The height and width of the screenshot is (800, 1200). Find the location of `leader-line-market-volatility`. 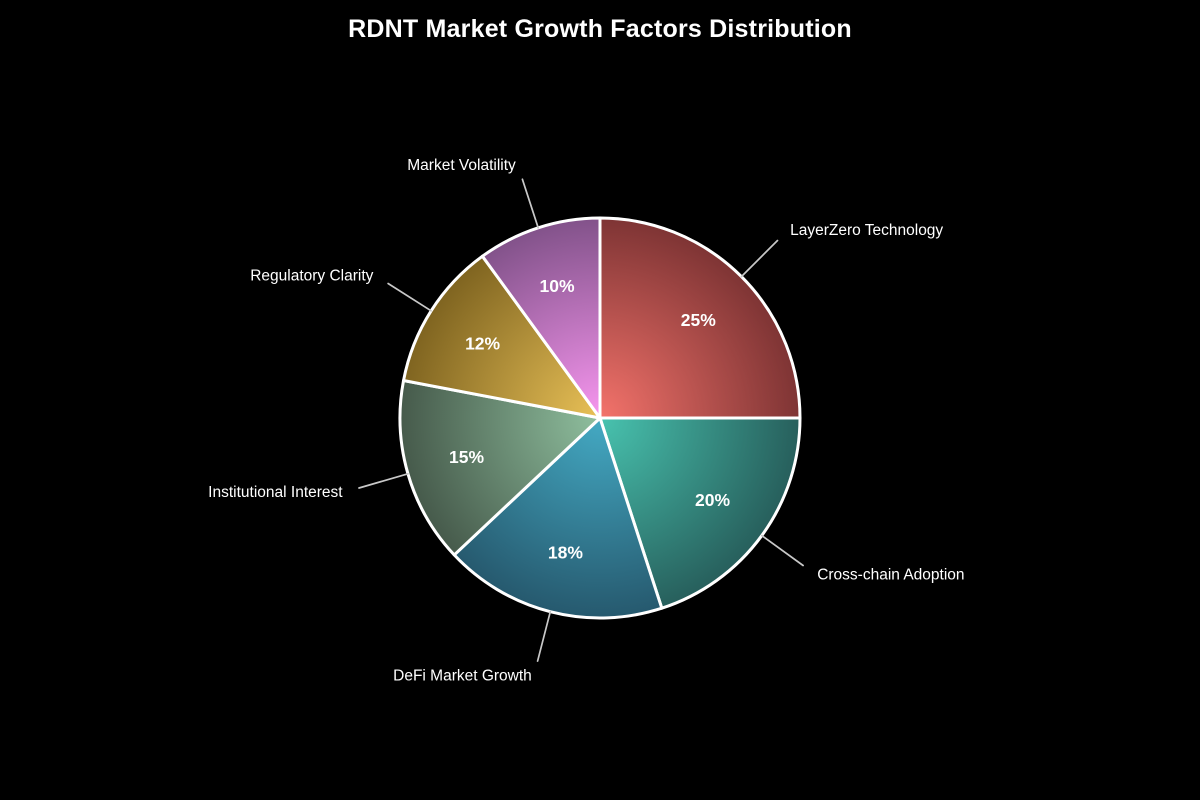

leader-line-market-volatility is located at coordinates (530, 203).